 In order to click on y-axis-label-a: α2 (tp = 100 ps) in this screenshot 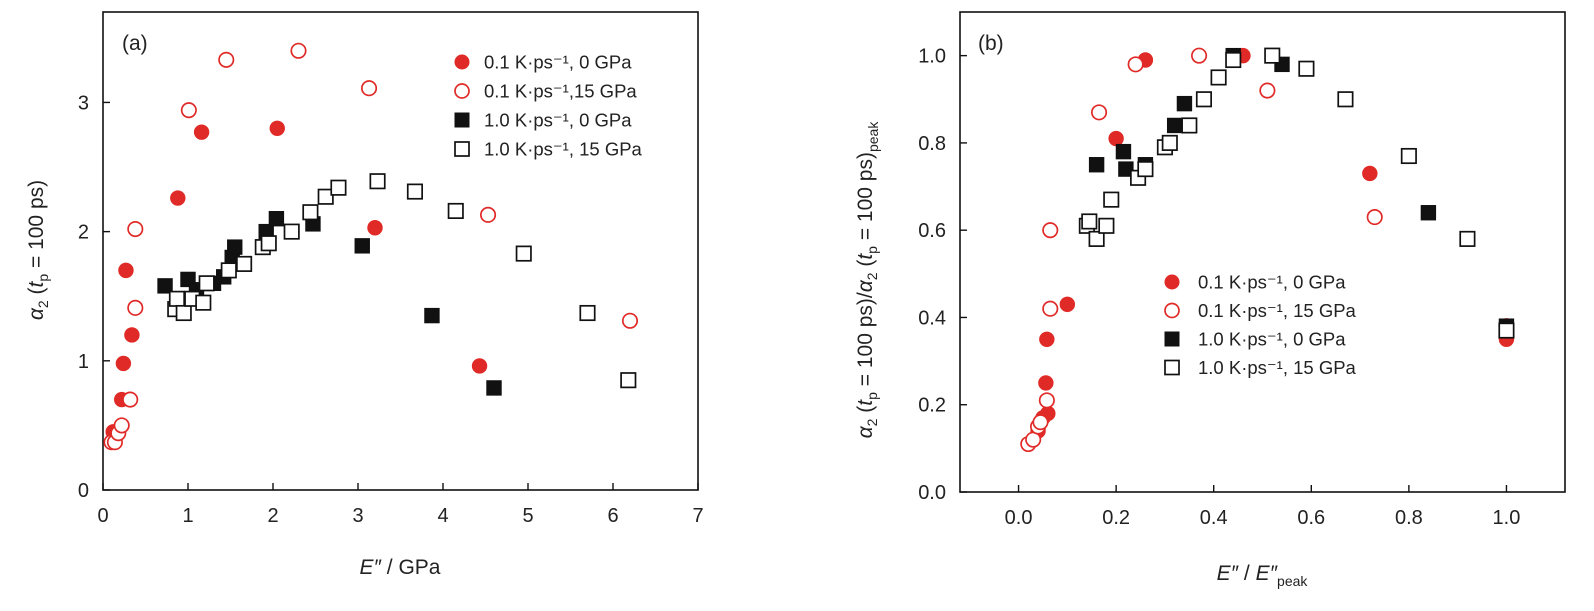, I will do `click(38, 250)`.